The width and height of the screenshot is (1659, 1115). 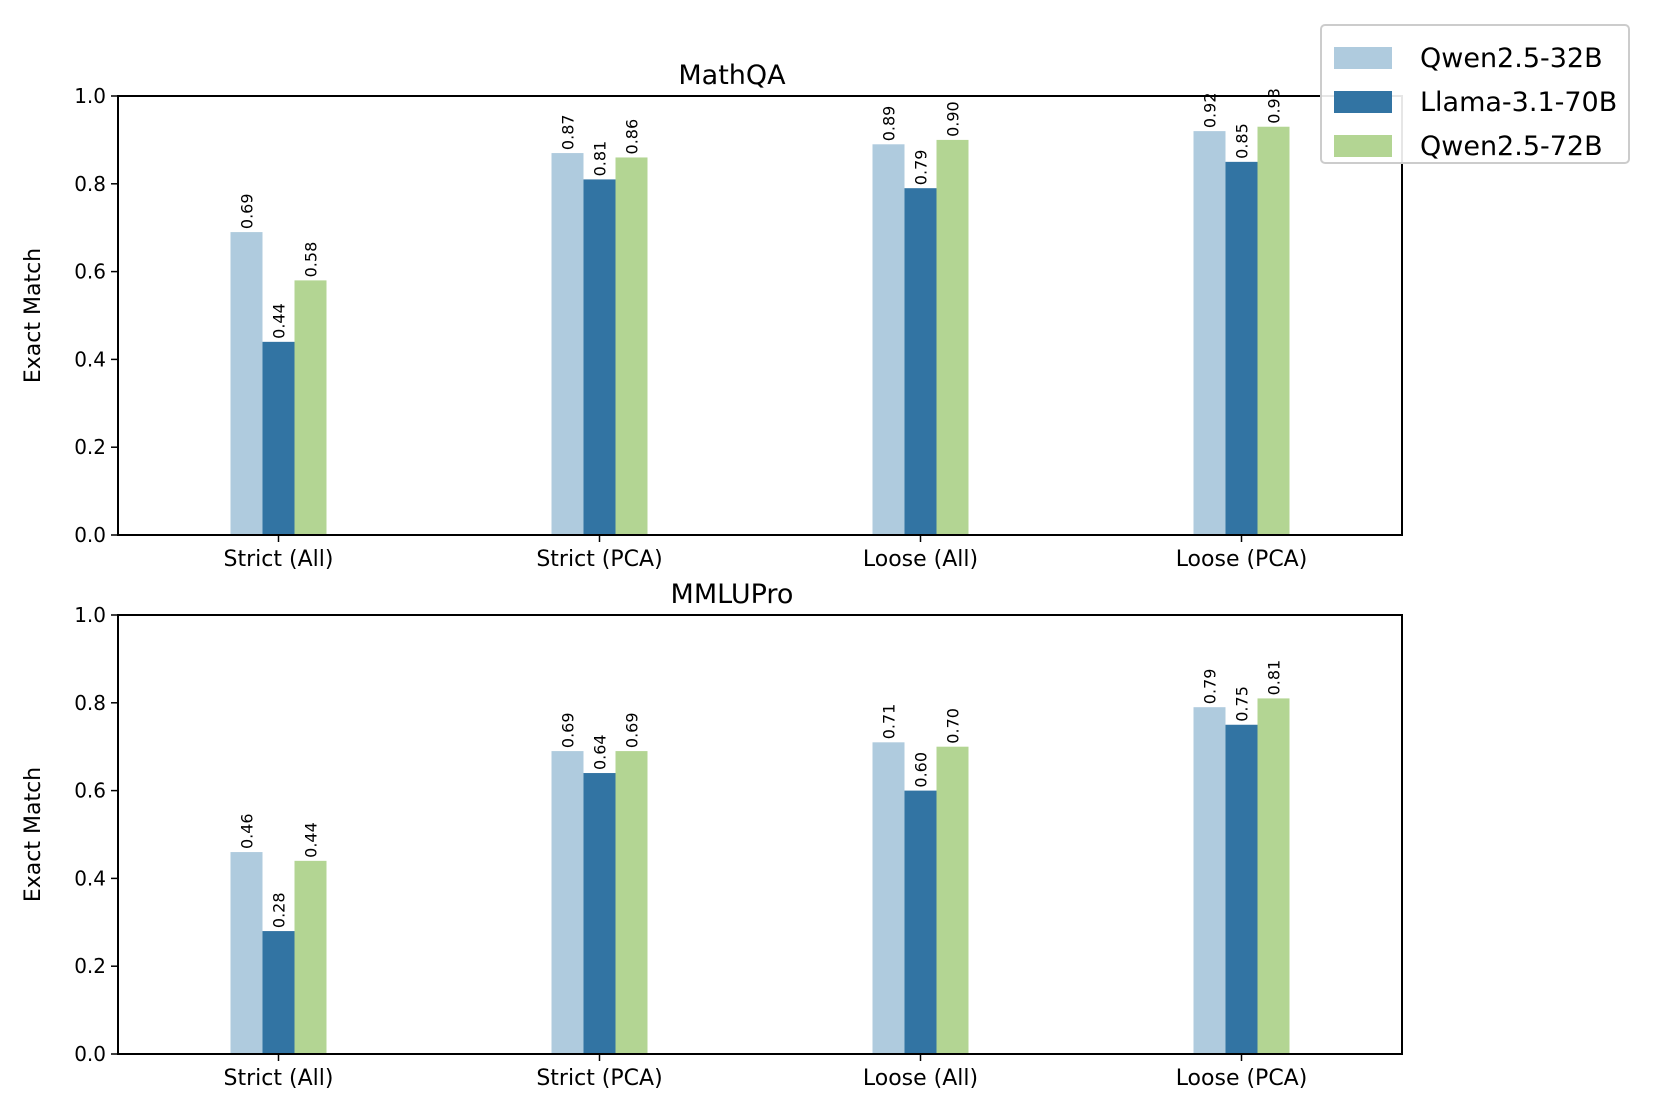 I want to click on legend-item-qwen32b: Qwen2.5-32B, so click(x=1481, y=58).